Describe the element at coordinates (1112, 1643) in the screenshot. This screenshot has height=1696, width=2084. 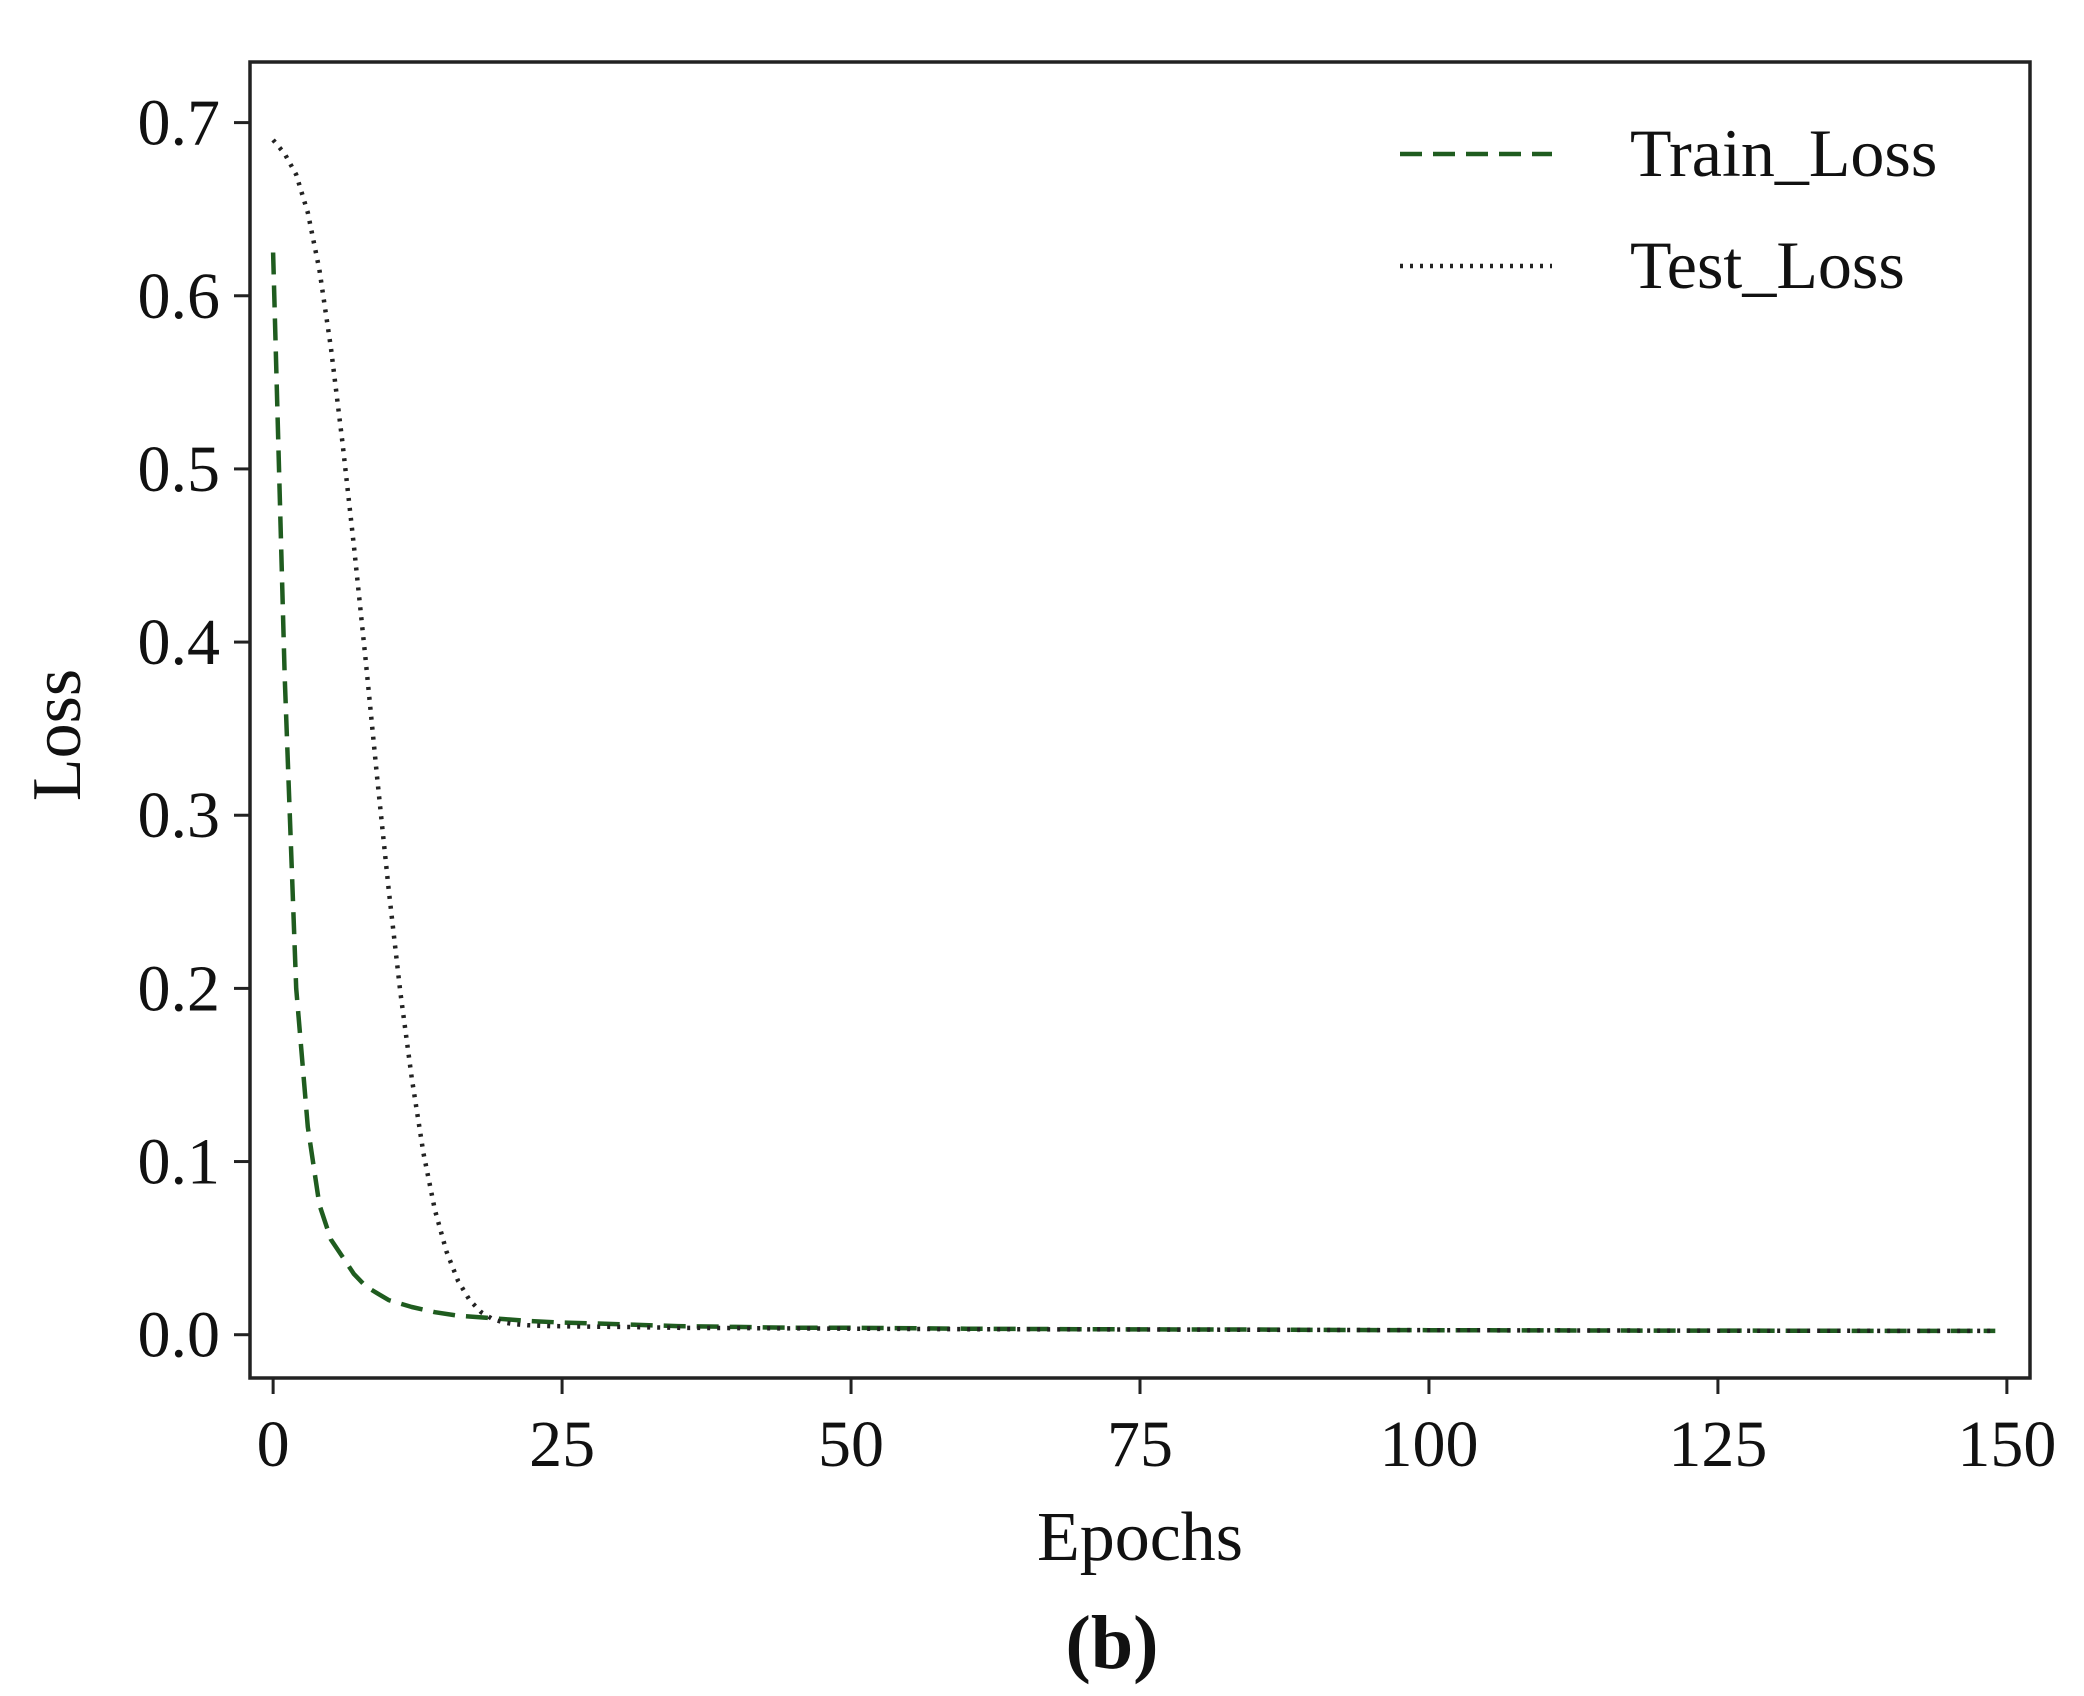
I see `panel-label: (b)` at that location.